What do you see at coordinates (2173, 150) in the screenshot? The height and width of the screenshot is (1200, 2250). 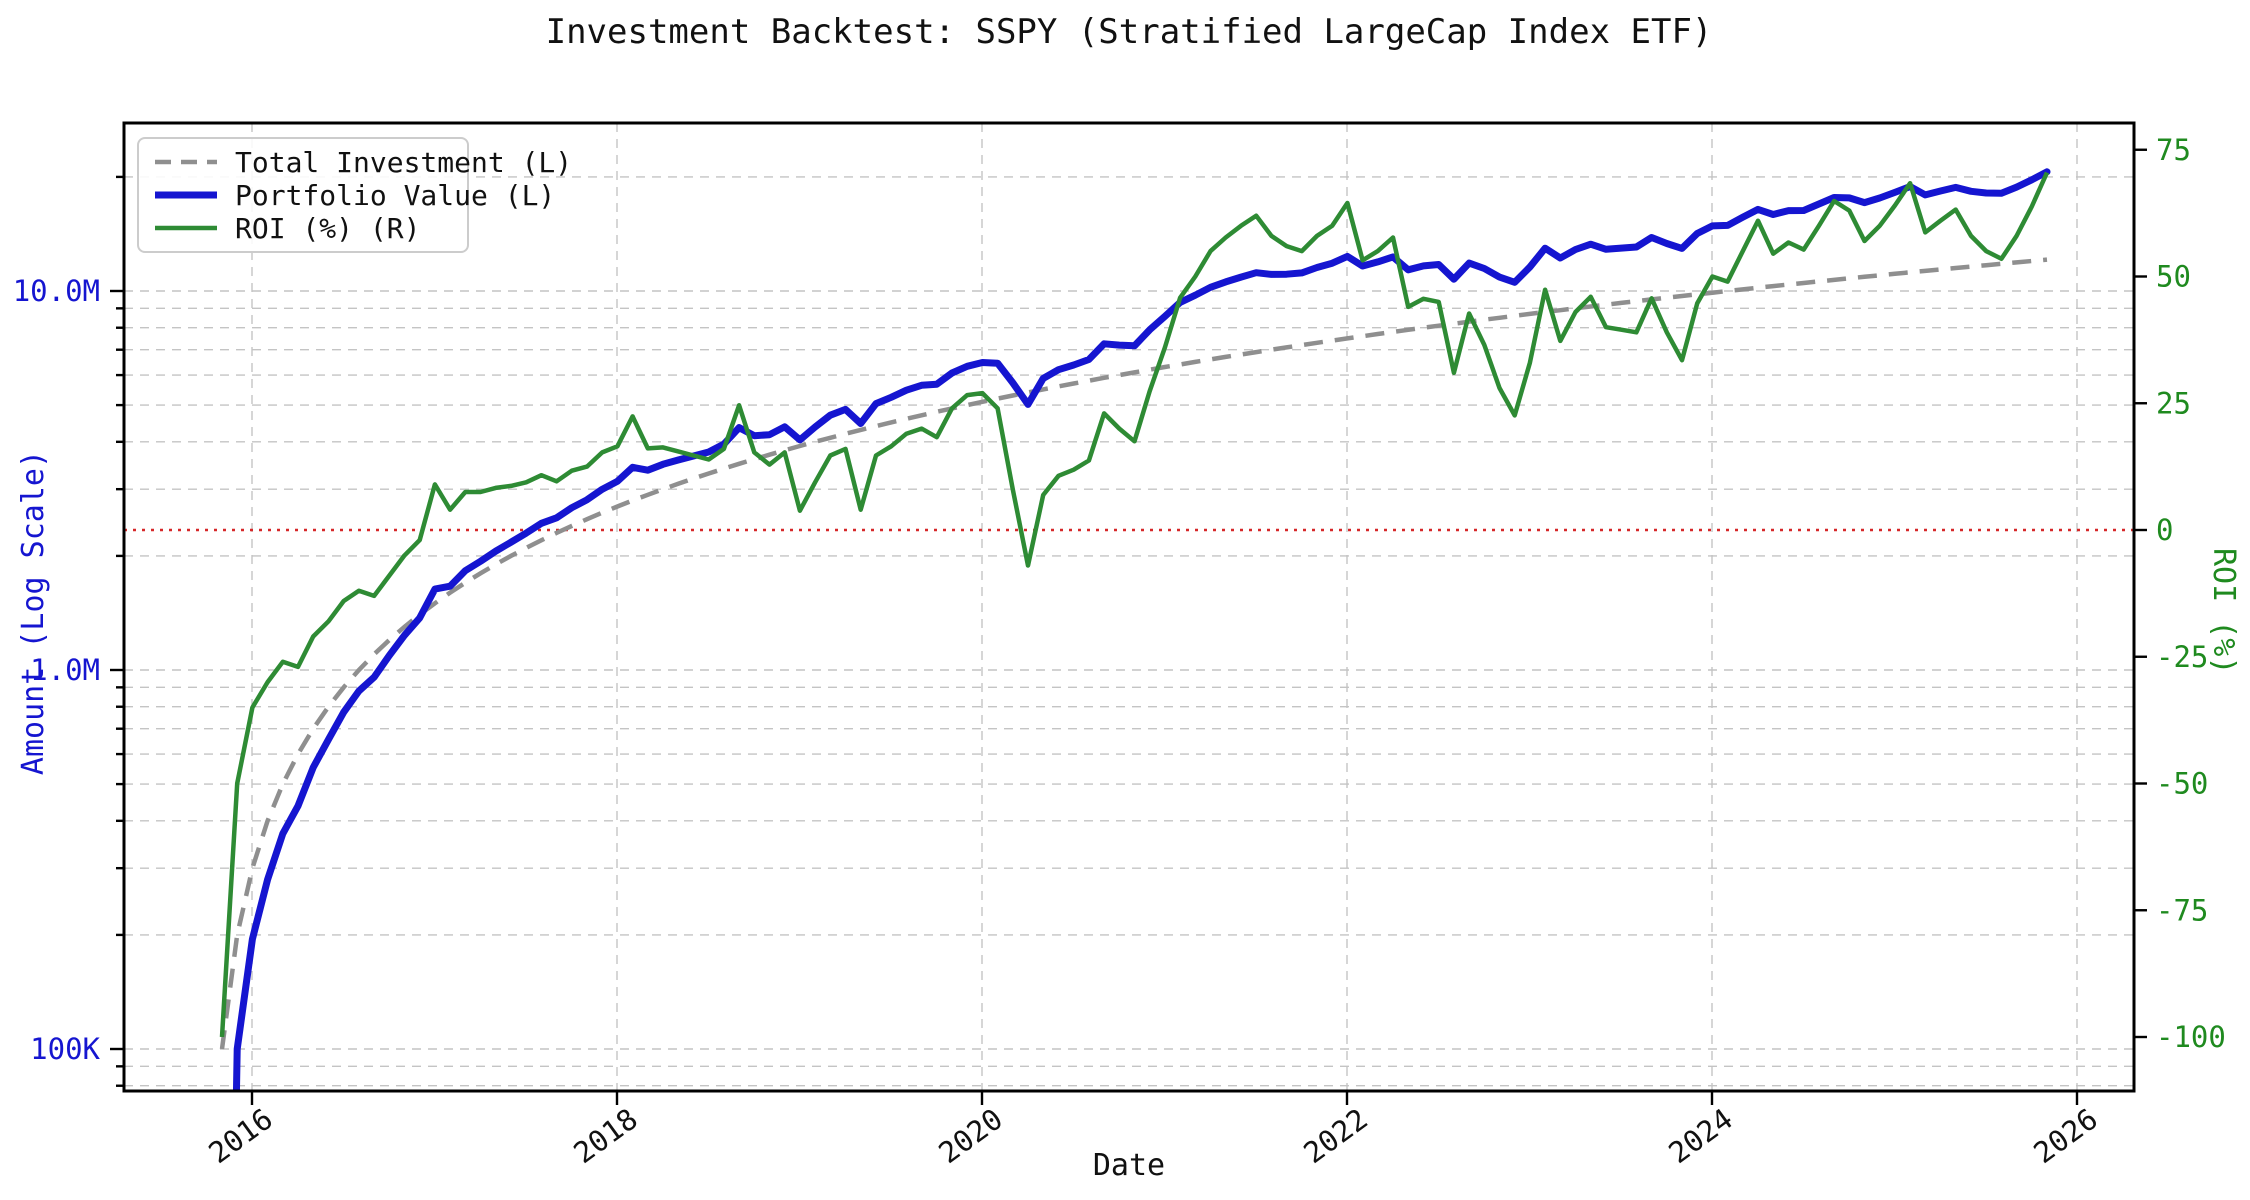 I see `y-right-tick-label: 75` at bounding box center [2173, 150].